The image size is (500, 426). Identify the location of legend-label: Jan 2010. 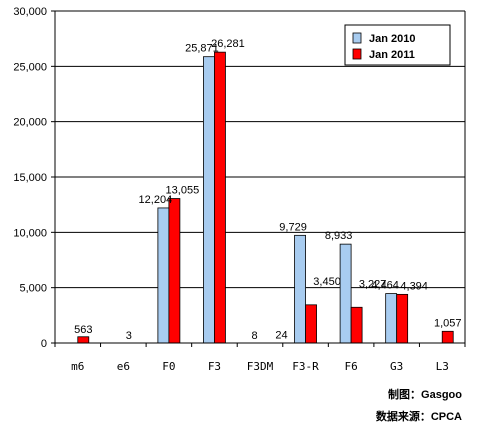
(392, 39).